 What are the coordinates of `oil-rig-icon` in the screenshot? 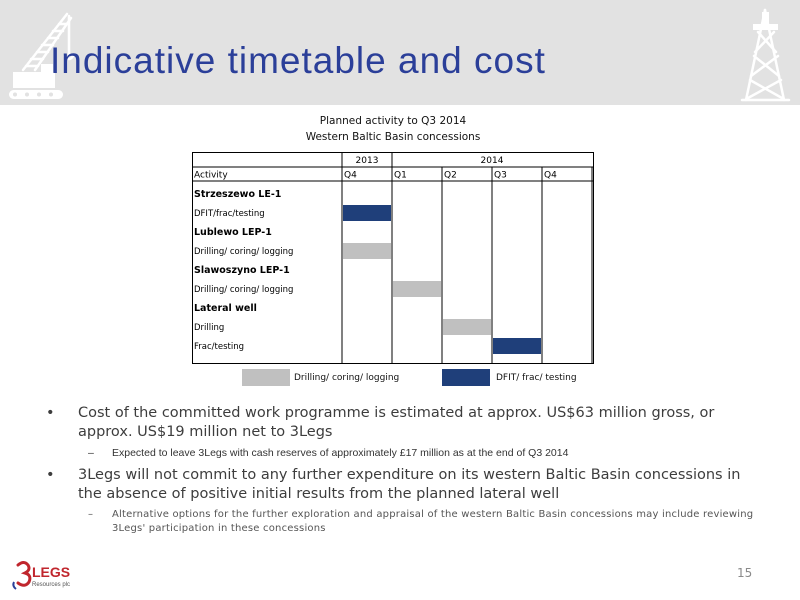 It's located at (765, 55).